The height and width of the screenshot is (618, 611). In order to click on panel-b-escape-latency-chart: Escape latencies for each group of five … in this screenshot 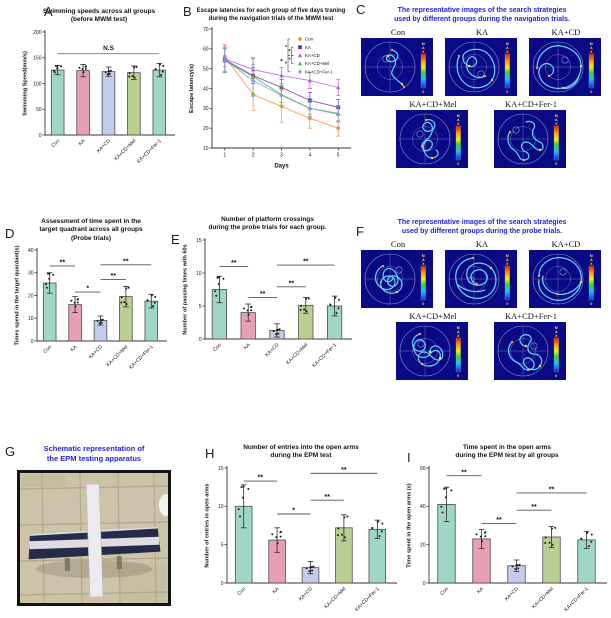, I will do `click(271, 89)`.